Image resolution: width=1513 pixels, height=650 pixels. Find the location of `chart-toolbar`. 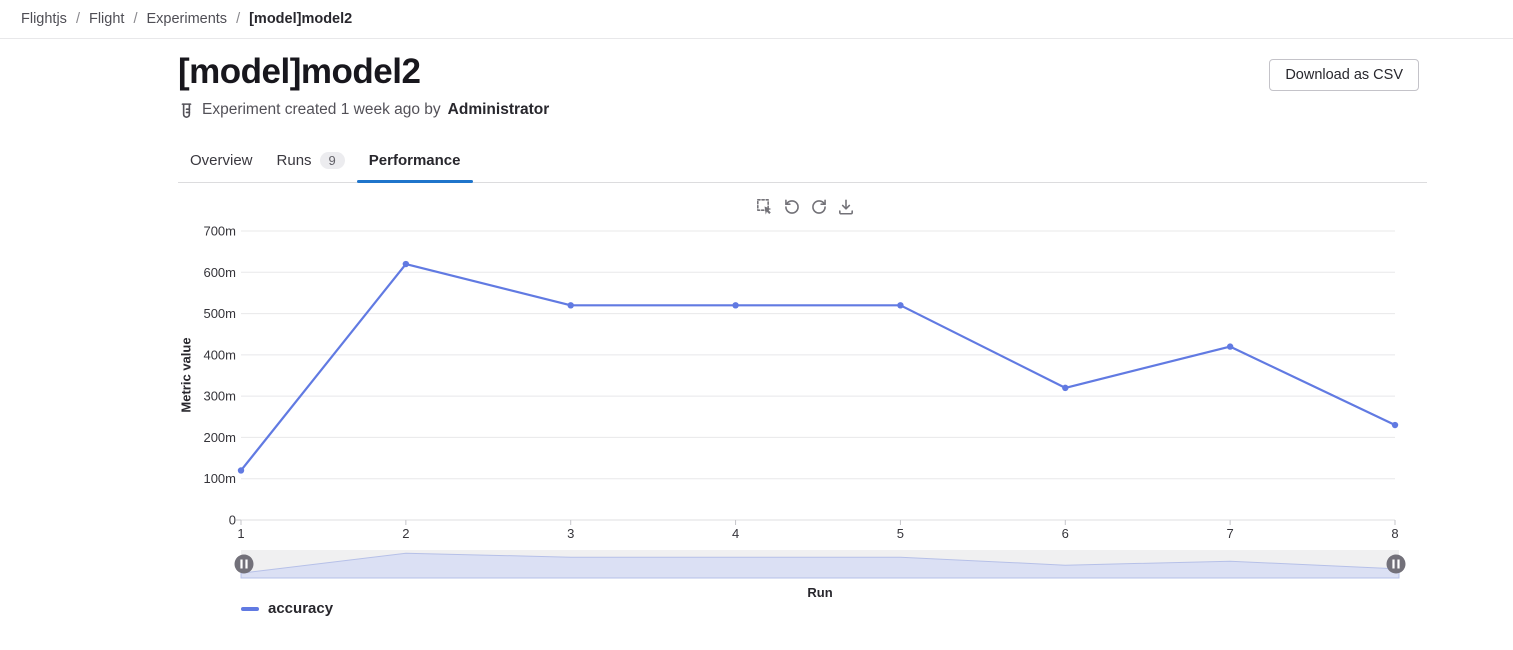

chart-toolbar is located at coordinates (805, 207).